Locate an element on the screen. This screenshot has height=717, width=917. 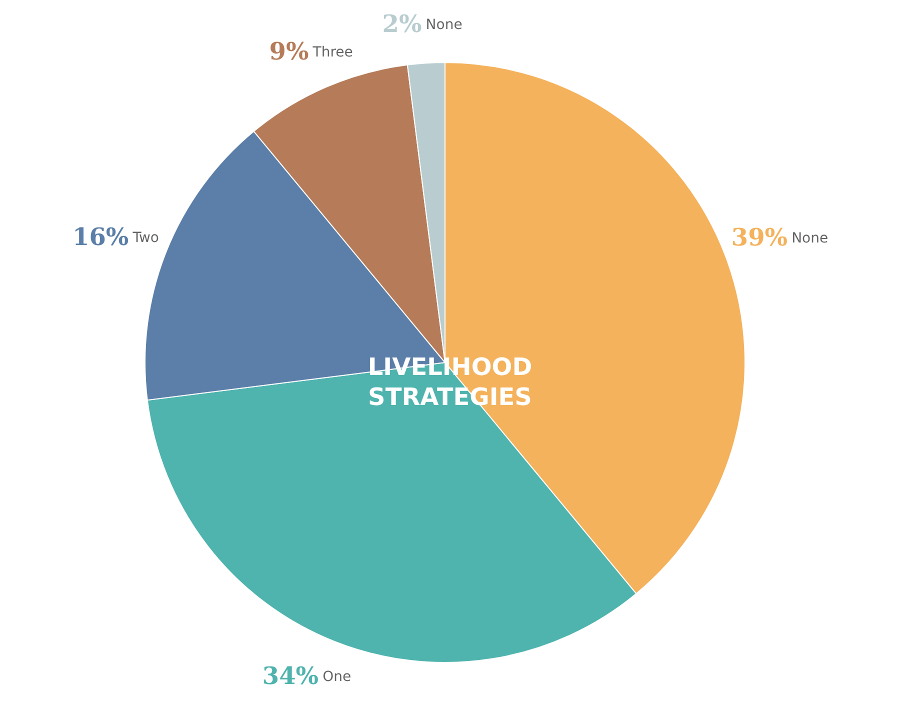
data-label: 2% is located at coordinates (402, 23).